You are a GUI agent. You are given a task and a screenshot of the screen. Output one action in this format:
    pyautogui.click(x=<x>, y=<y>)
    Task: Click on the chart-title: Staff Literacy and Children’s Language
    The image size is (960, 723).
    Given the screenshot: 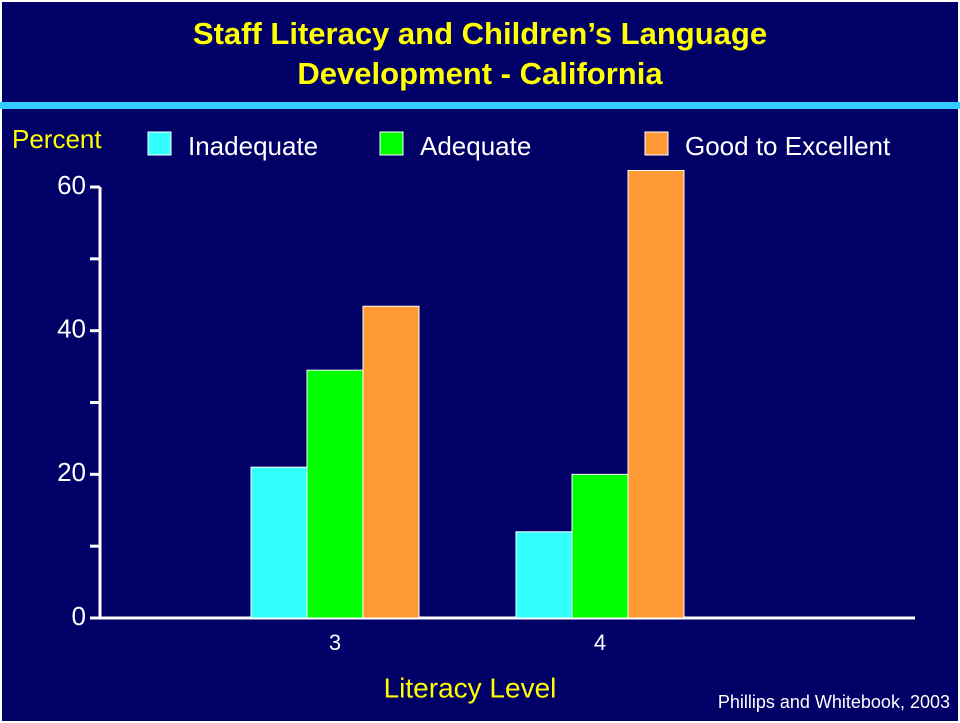 What is the action you would take?
    pyautogui.click(x=480, y=33)
    